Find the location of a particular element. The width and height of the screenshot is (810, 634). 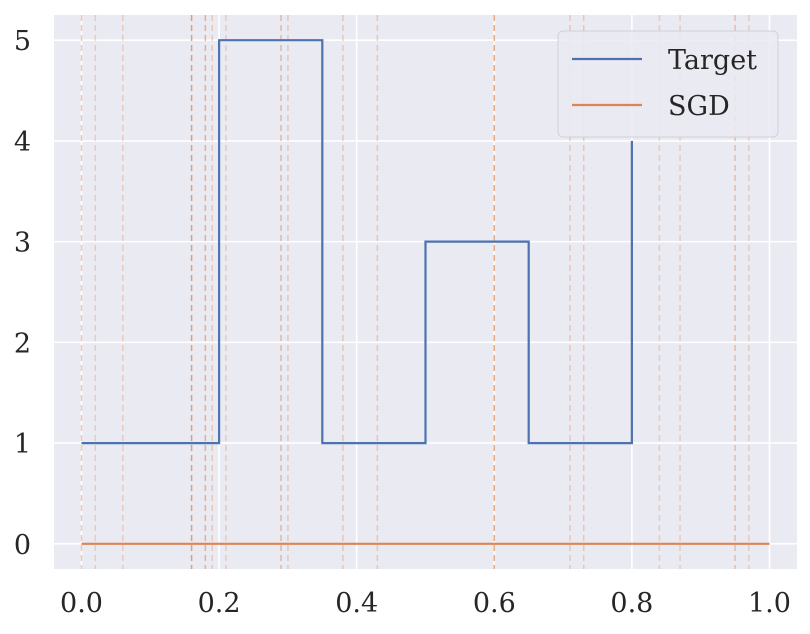

x-tick-label-2: 0.4 is located at coordinates (356, 603).